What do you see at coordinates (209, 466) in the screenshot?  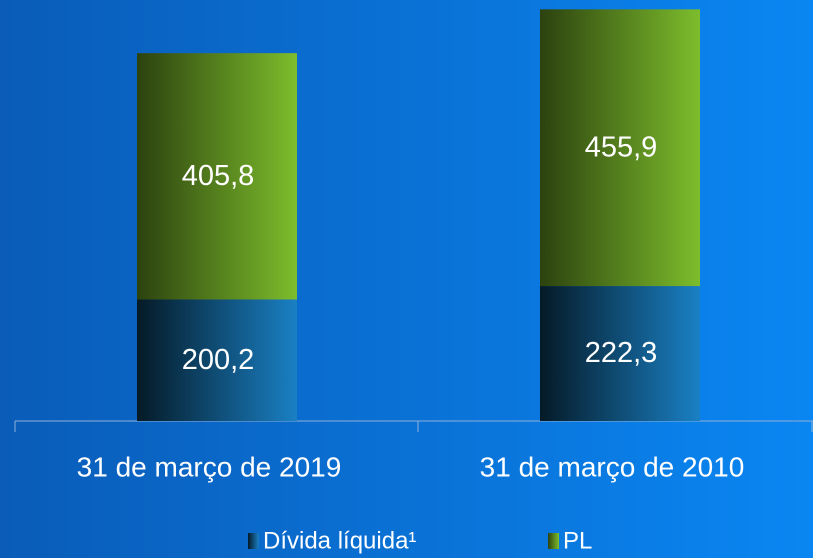 I see `x-tick-label: 31 de março de 2019` at bounding box center [209, 466].